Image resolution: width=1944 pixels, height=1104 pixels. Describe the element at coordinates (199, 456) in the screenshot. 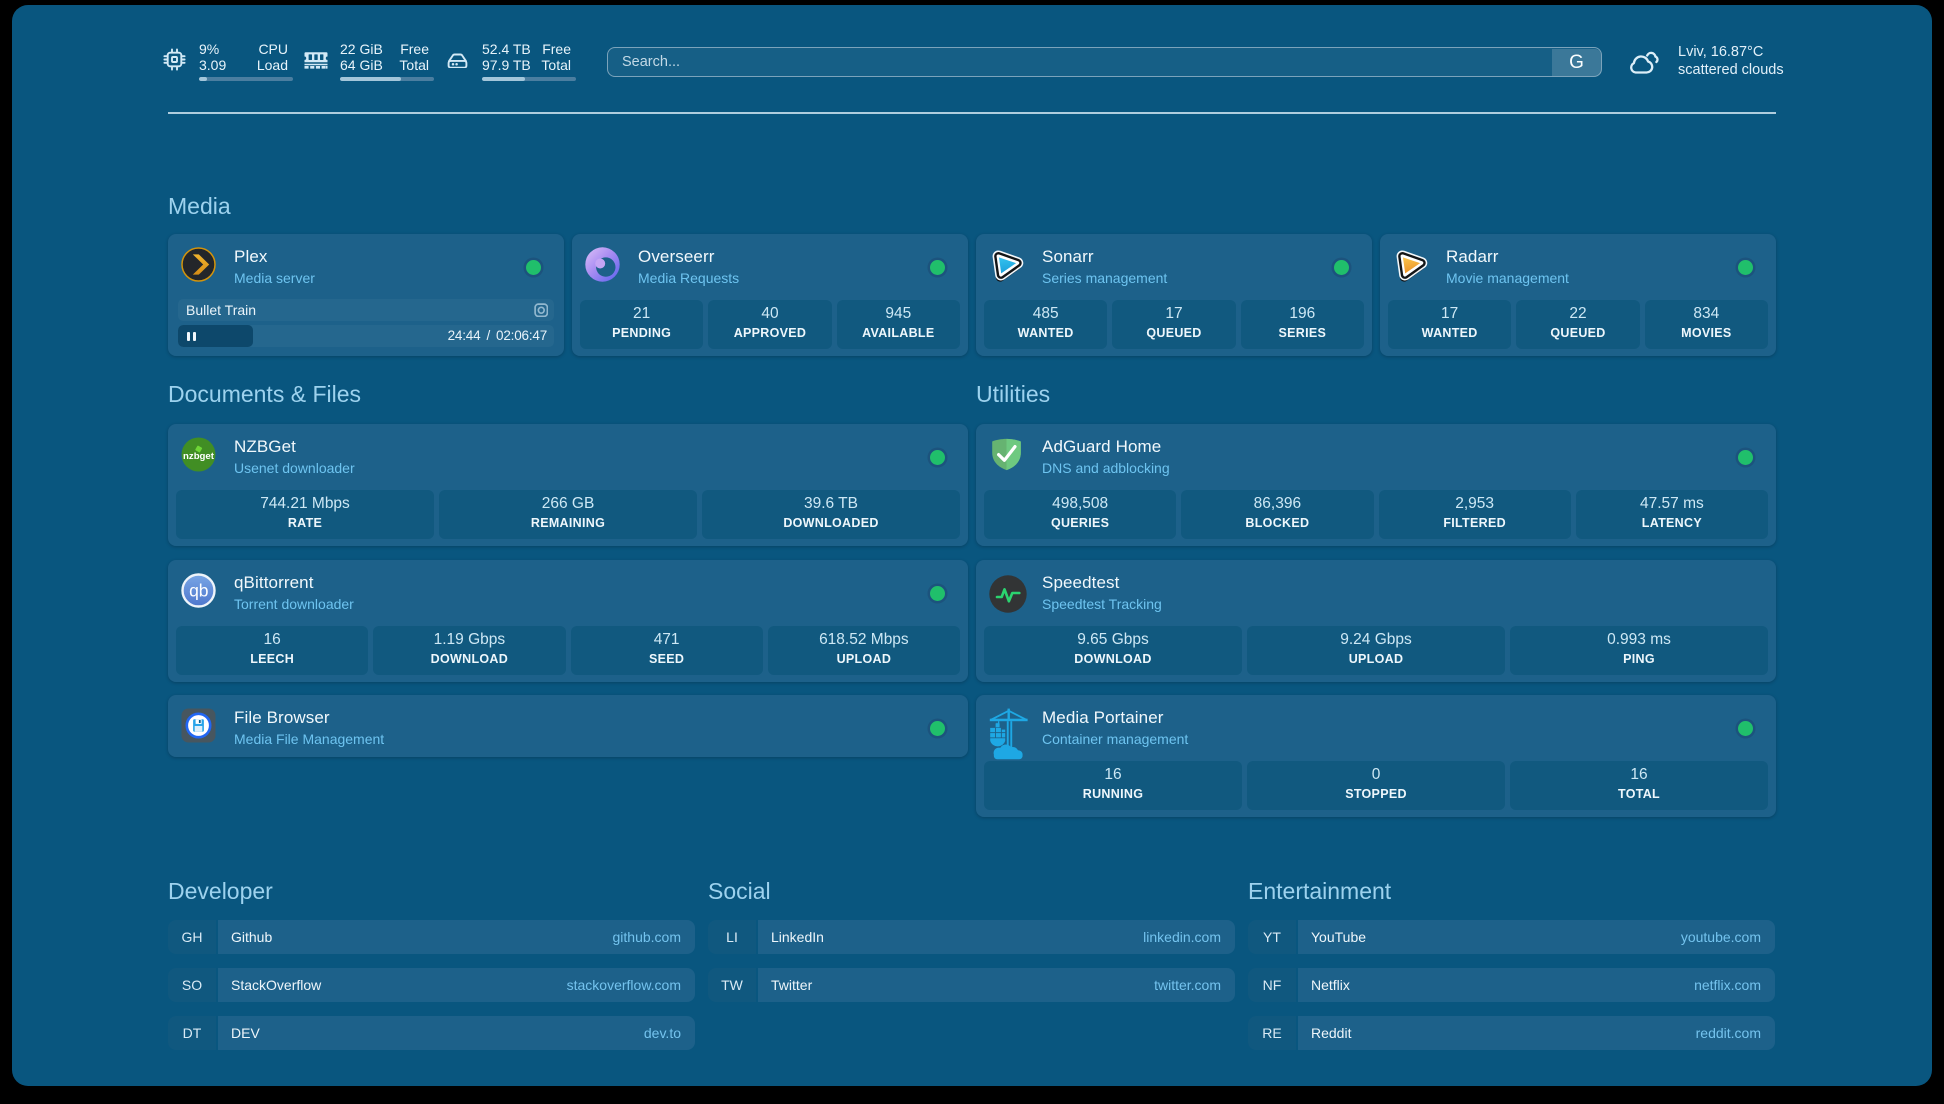

I see `svg-text: nzbget` at that location.